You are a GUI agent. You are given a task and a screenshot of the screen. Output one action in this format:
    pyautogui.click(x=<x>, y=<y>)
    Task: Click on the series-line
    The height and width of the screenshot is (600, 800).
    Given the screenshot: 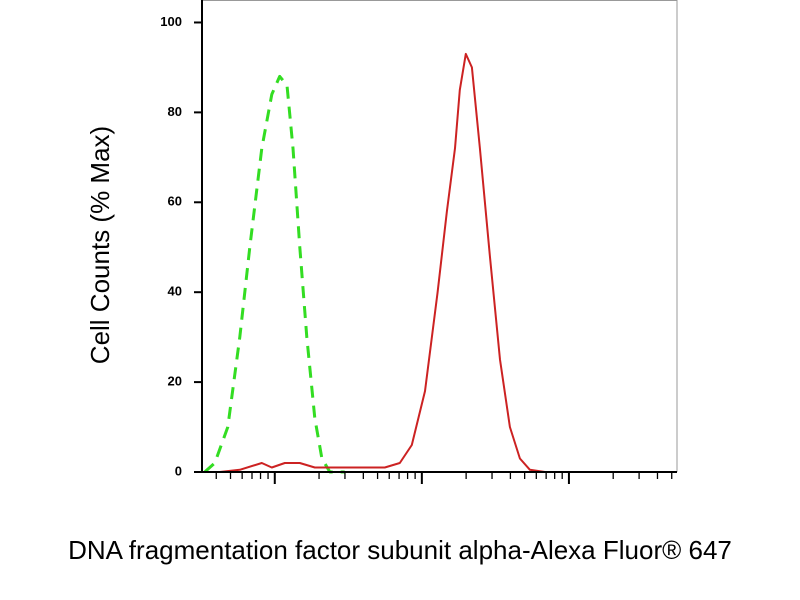 What is the action you would take?
    pyautogui.click(x=274, y=274)
    